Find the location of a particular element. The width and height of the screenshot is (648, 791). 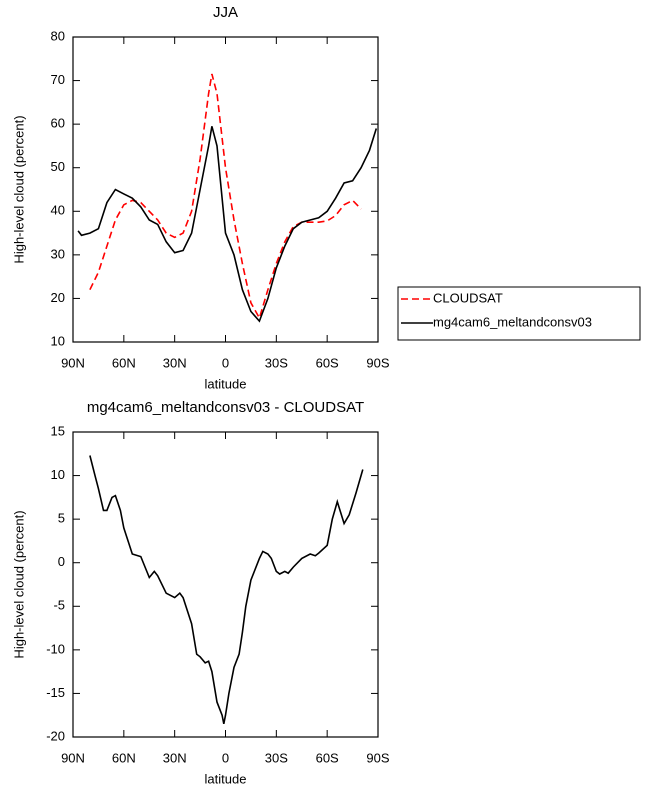

y-tick-label: 20 is located at coordinates (58, 297).